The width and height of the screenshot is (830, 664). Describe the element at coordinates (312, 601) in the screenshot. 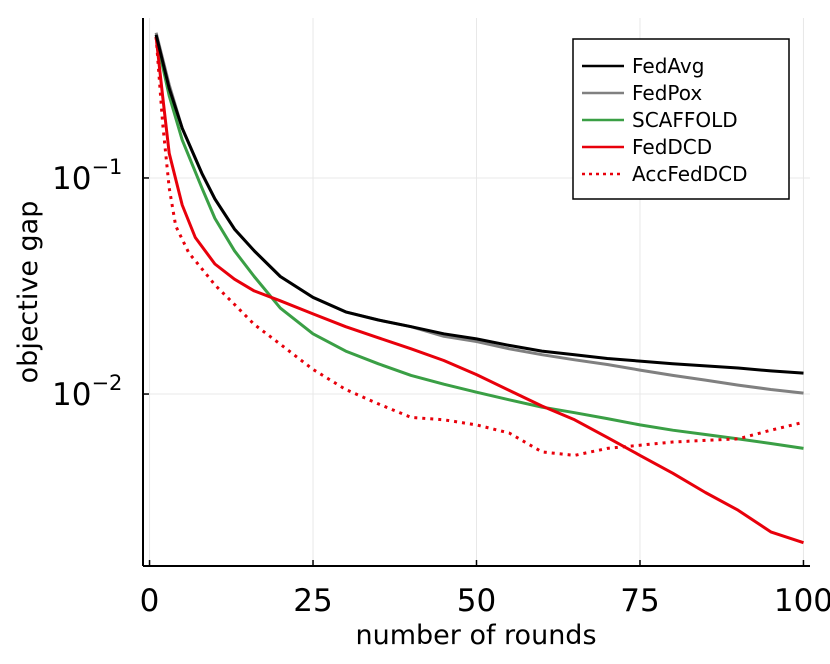

I see `x-tick-label-1: 25` at that location.